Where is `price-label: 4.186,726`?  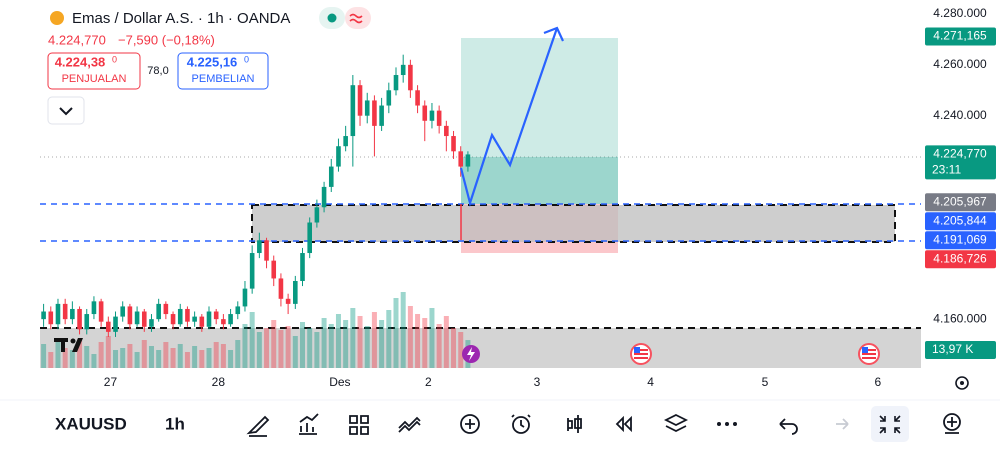 price-label: 4.186,726 is located at coordinates (960, 258).